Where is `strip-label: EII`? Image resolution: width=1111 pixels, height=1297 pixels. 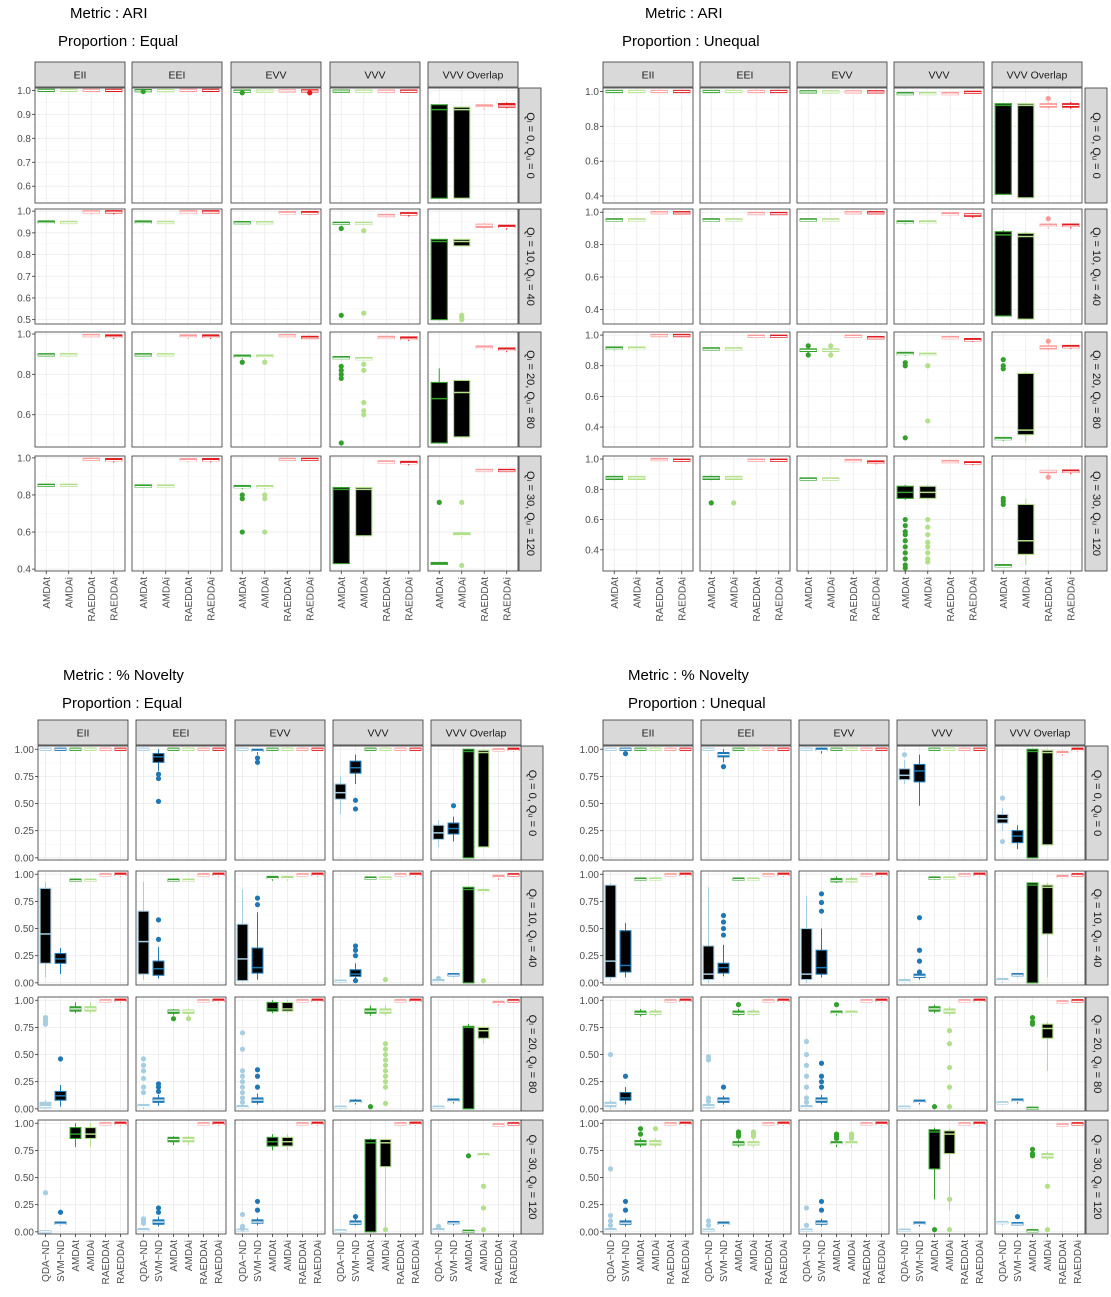
strip-label: EII is located at coordinates (648, 76).